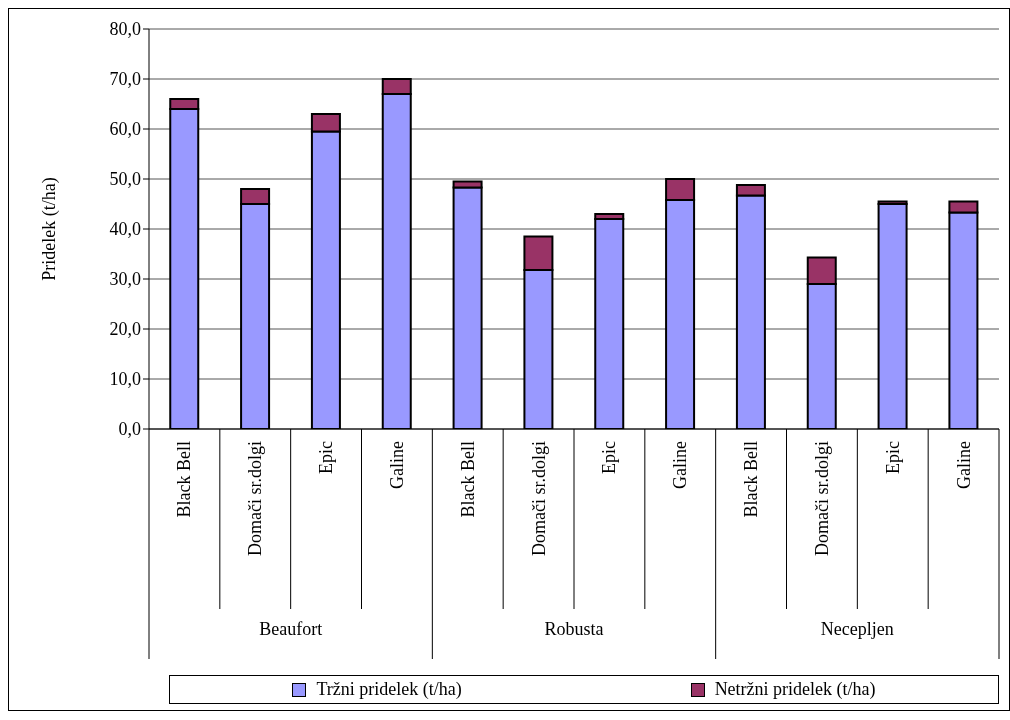  I want to click on y-tick-label: 60,0, so click(125, 129).